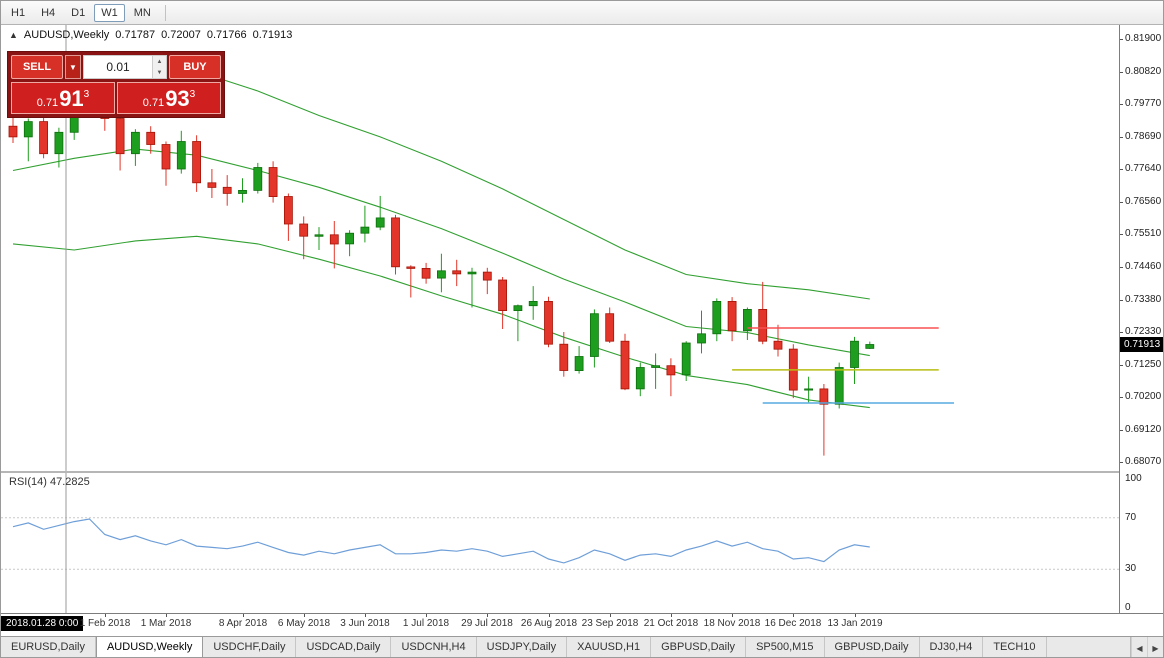 This screenshot has width=1164, height=658. What do you see at coordinates (149, 647) in the screenshot?
I see `chart-tab-audusd-weekly: AUDUSD,Weekly` at bounding box center [149, 647].